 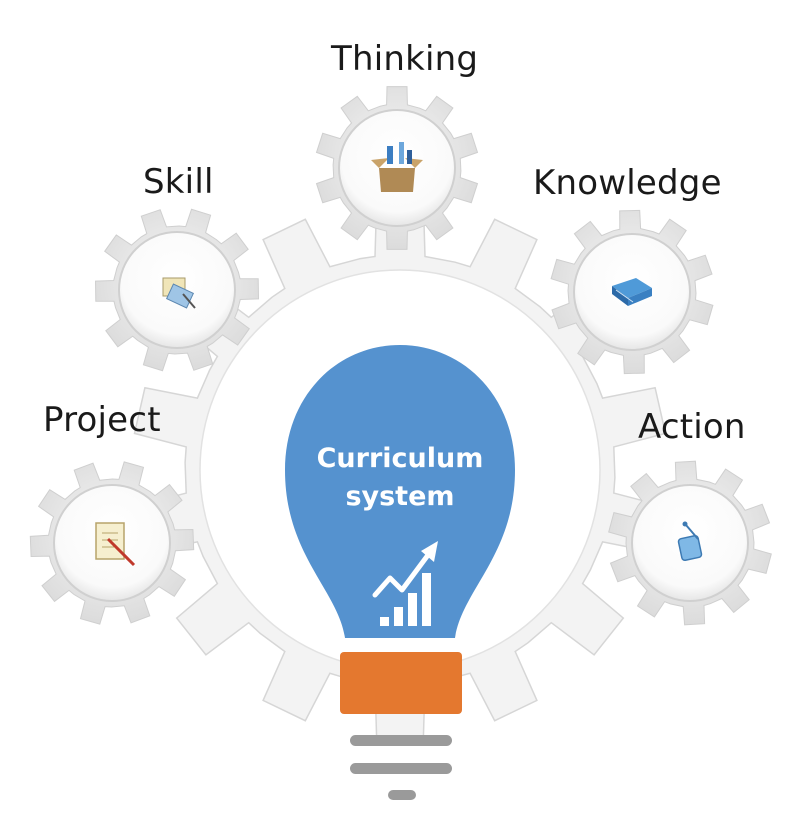 I want to click on center-title-line1: Curriculum, so click(x=400, y=458).